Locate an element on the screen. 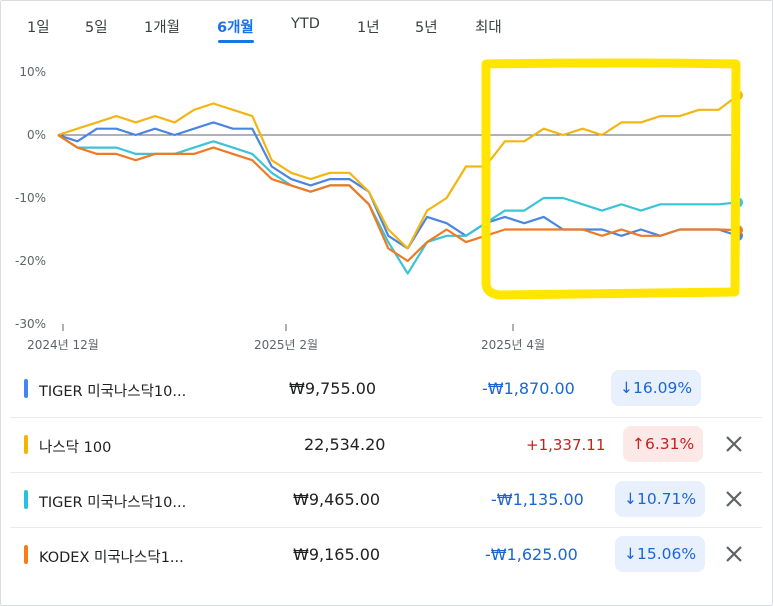  price: ₩9,755.00 is located at coordinates (333, 388).